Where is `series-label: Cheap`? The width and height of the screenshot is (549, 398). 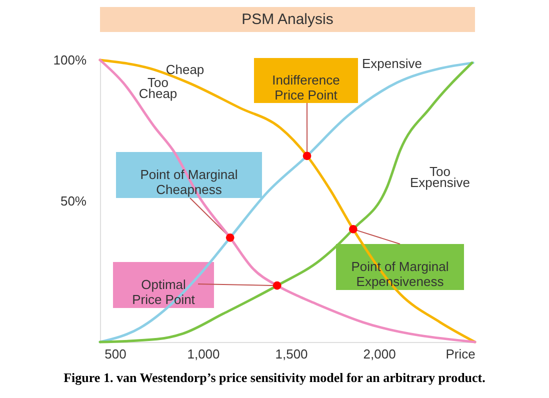 series-label: Cheap is located at coordinates (185, 69).